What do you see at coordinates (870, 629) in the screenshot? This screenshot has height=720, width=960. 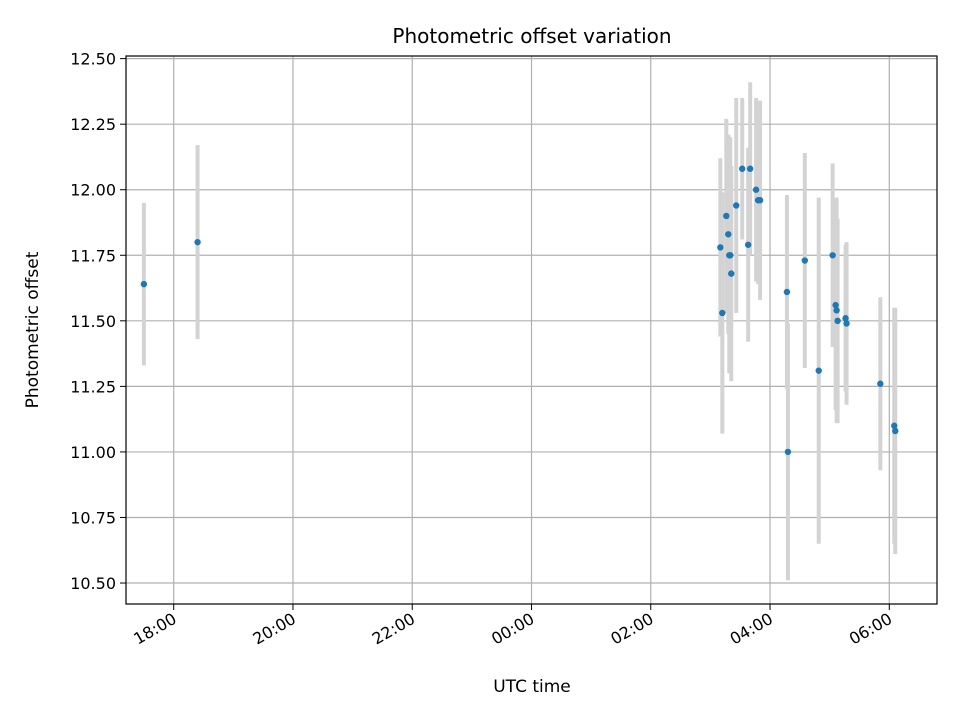 I see `x-tick-label: 06:00` at bounding box center [870, 629].